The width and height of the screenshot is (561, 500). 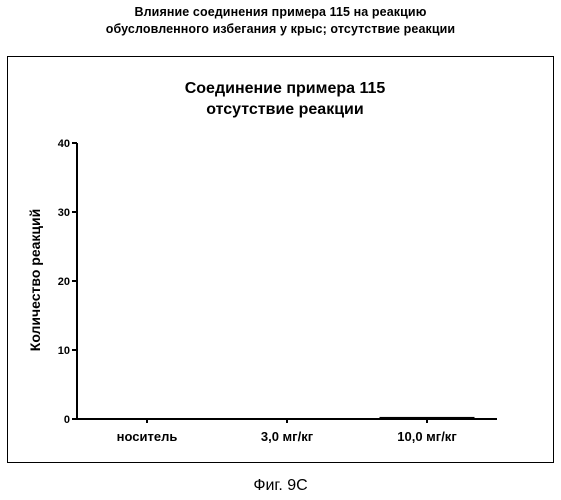 What do you see at coordinates (147, 436) in the screenshot?
I see `x-tick-label: носитель` at bounding box center [147, 436].